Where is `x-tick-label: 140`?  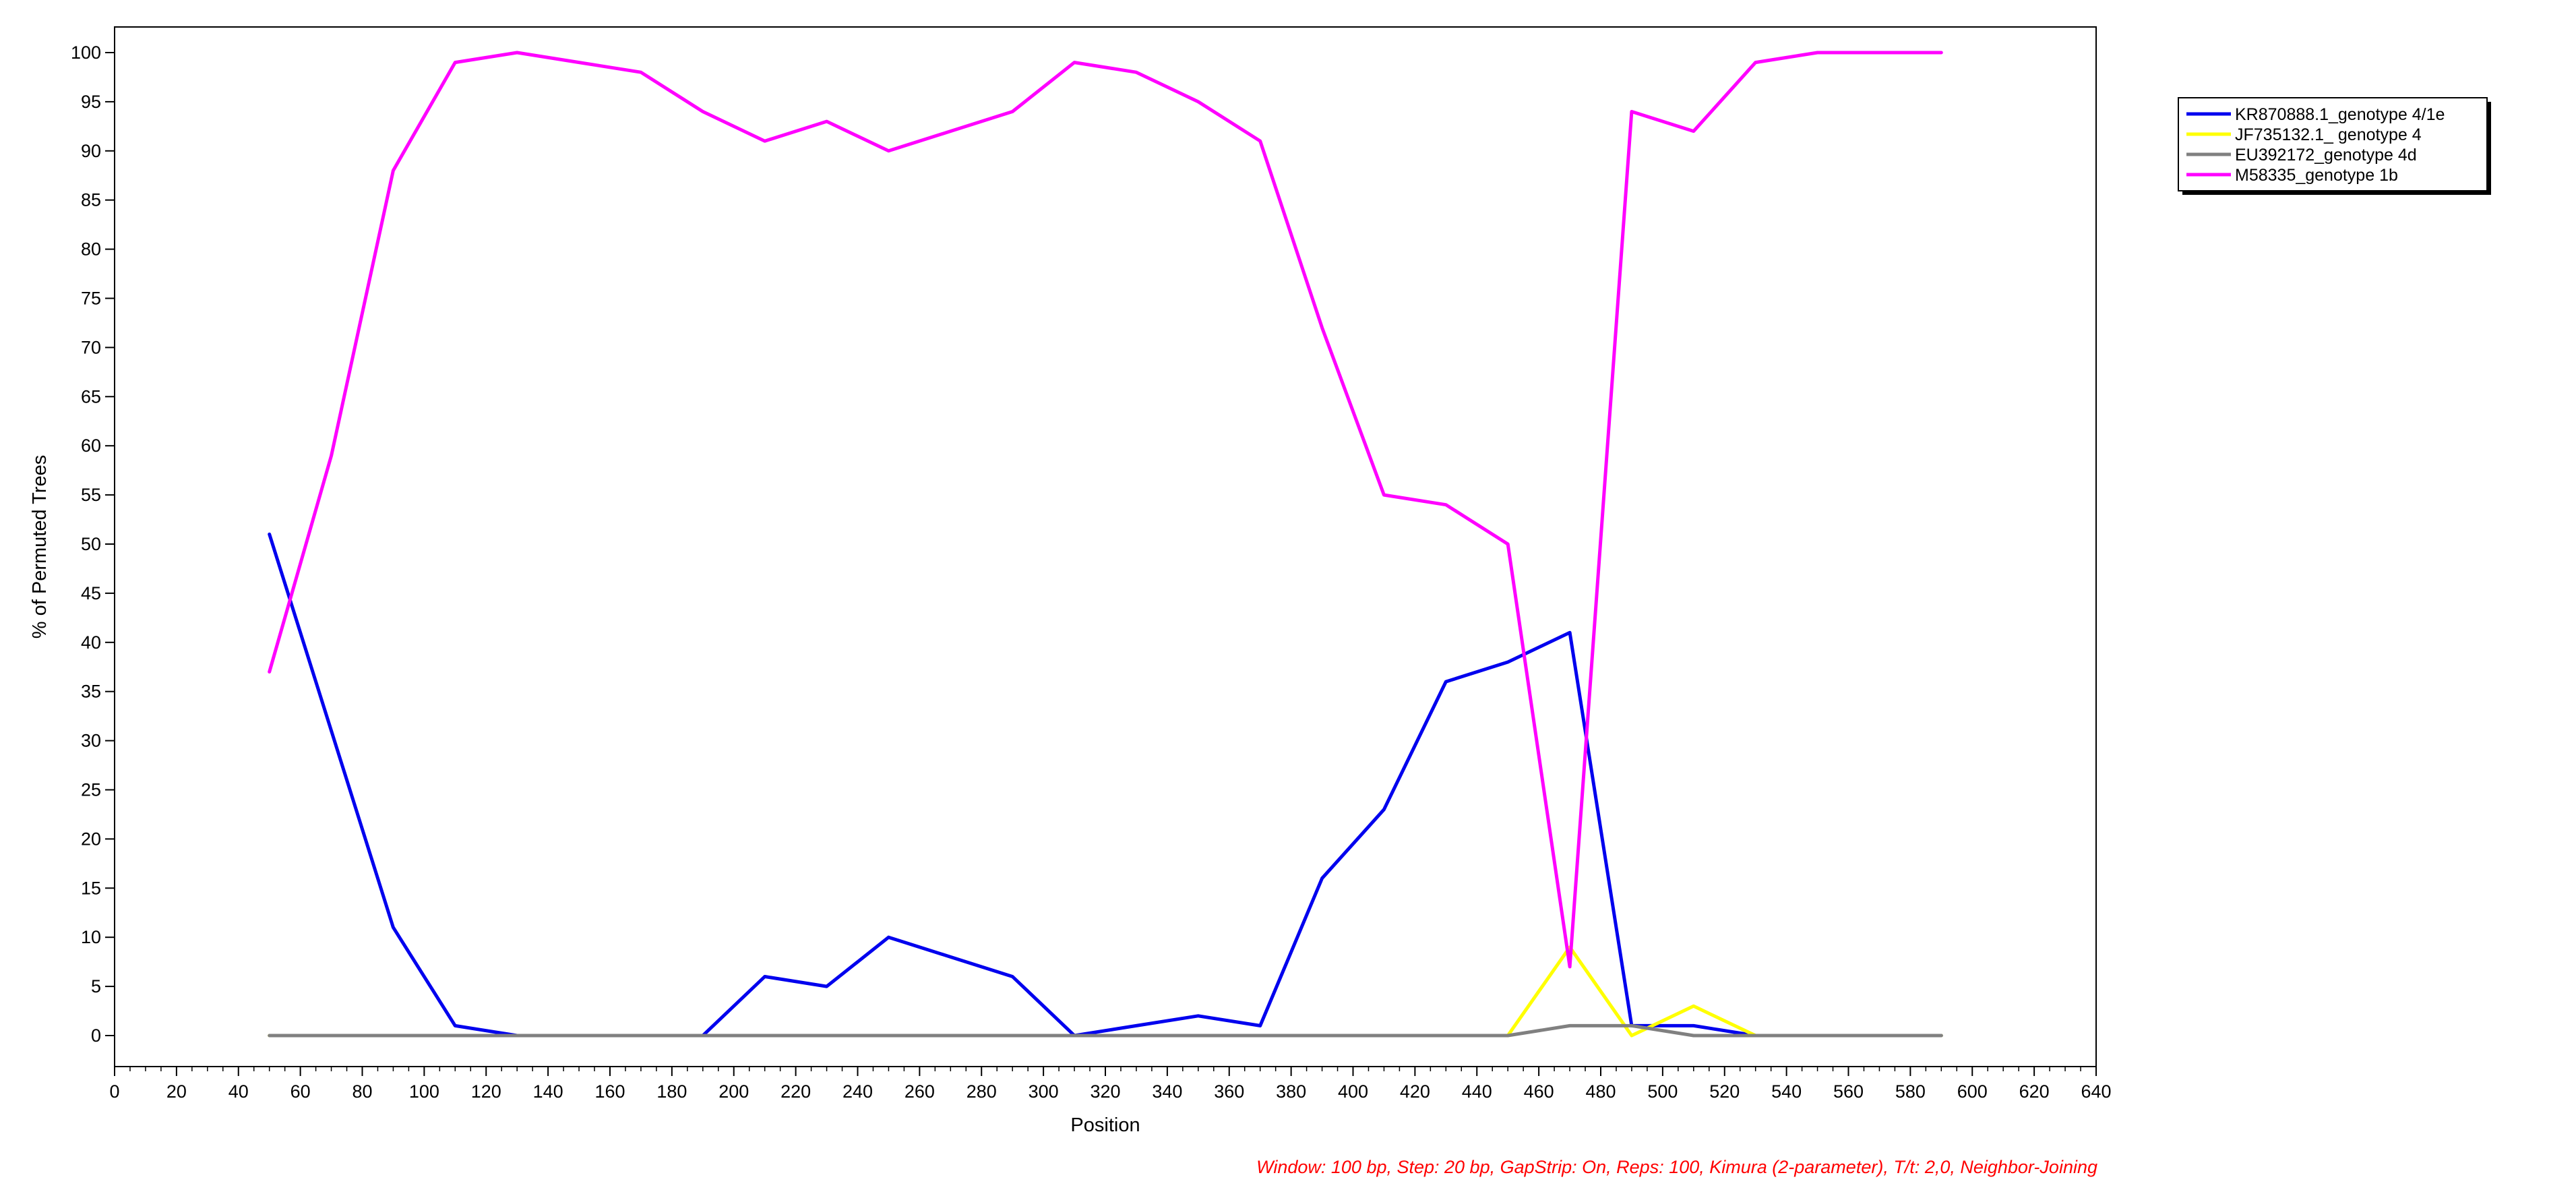 x-tick-label: 140 is located at coordinates (548, 1091).